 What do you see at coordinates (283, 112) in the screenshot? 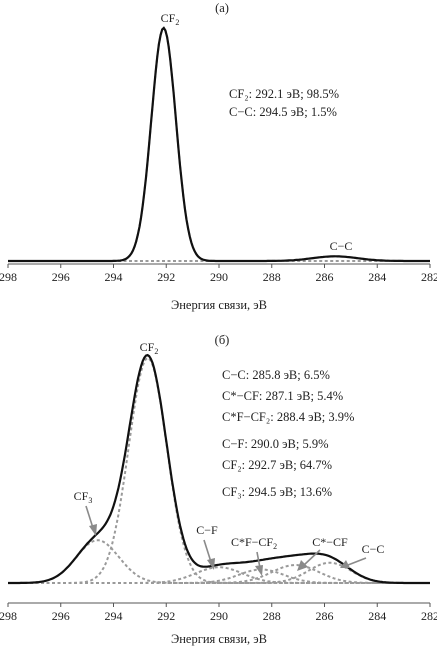
I see `panel-a-annotation-2: C−C: 294.5 эВ; 1.5%` at bounding box center [283, 112].